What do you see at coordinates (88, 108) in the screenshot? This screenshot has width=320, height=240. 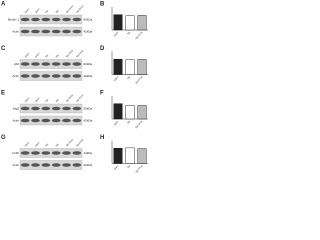 I see `kda-label: 55kDa` at bounding box center [88, 108].